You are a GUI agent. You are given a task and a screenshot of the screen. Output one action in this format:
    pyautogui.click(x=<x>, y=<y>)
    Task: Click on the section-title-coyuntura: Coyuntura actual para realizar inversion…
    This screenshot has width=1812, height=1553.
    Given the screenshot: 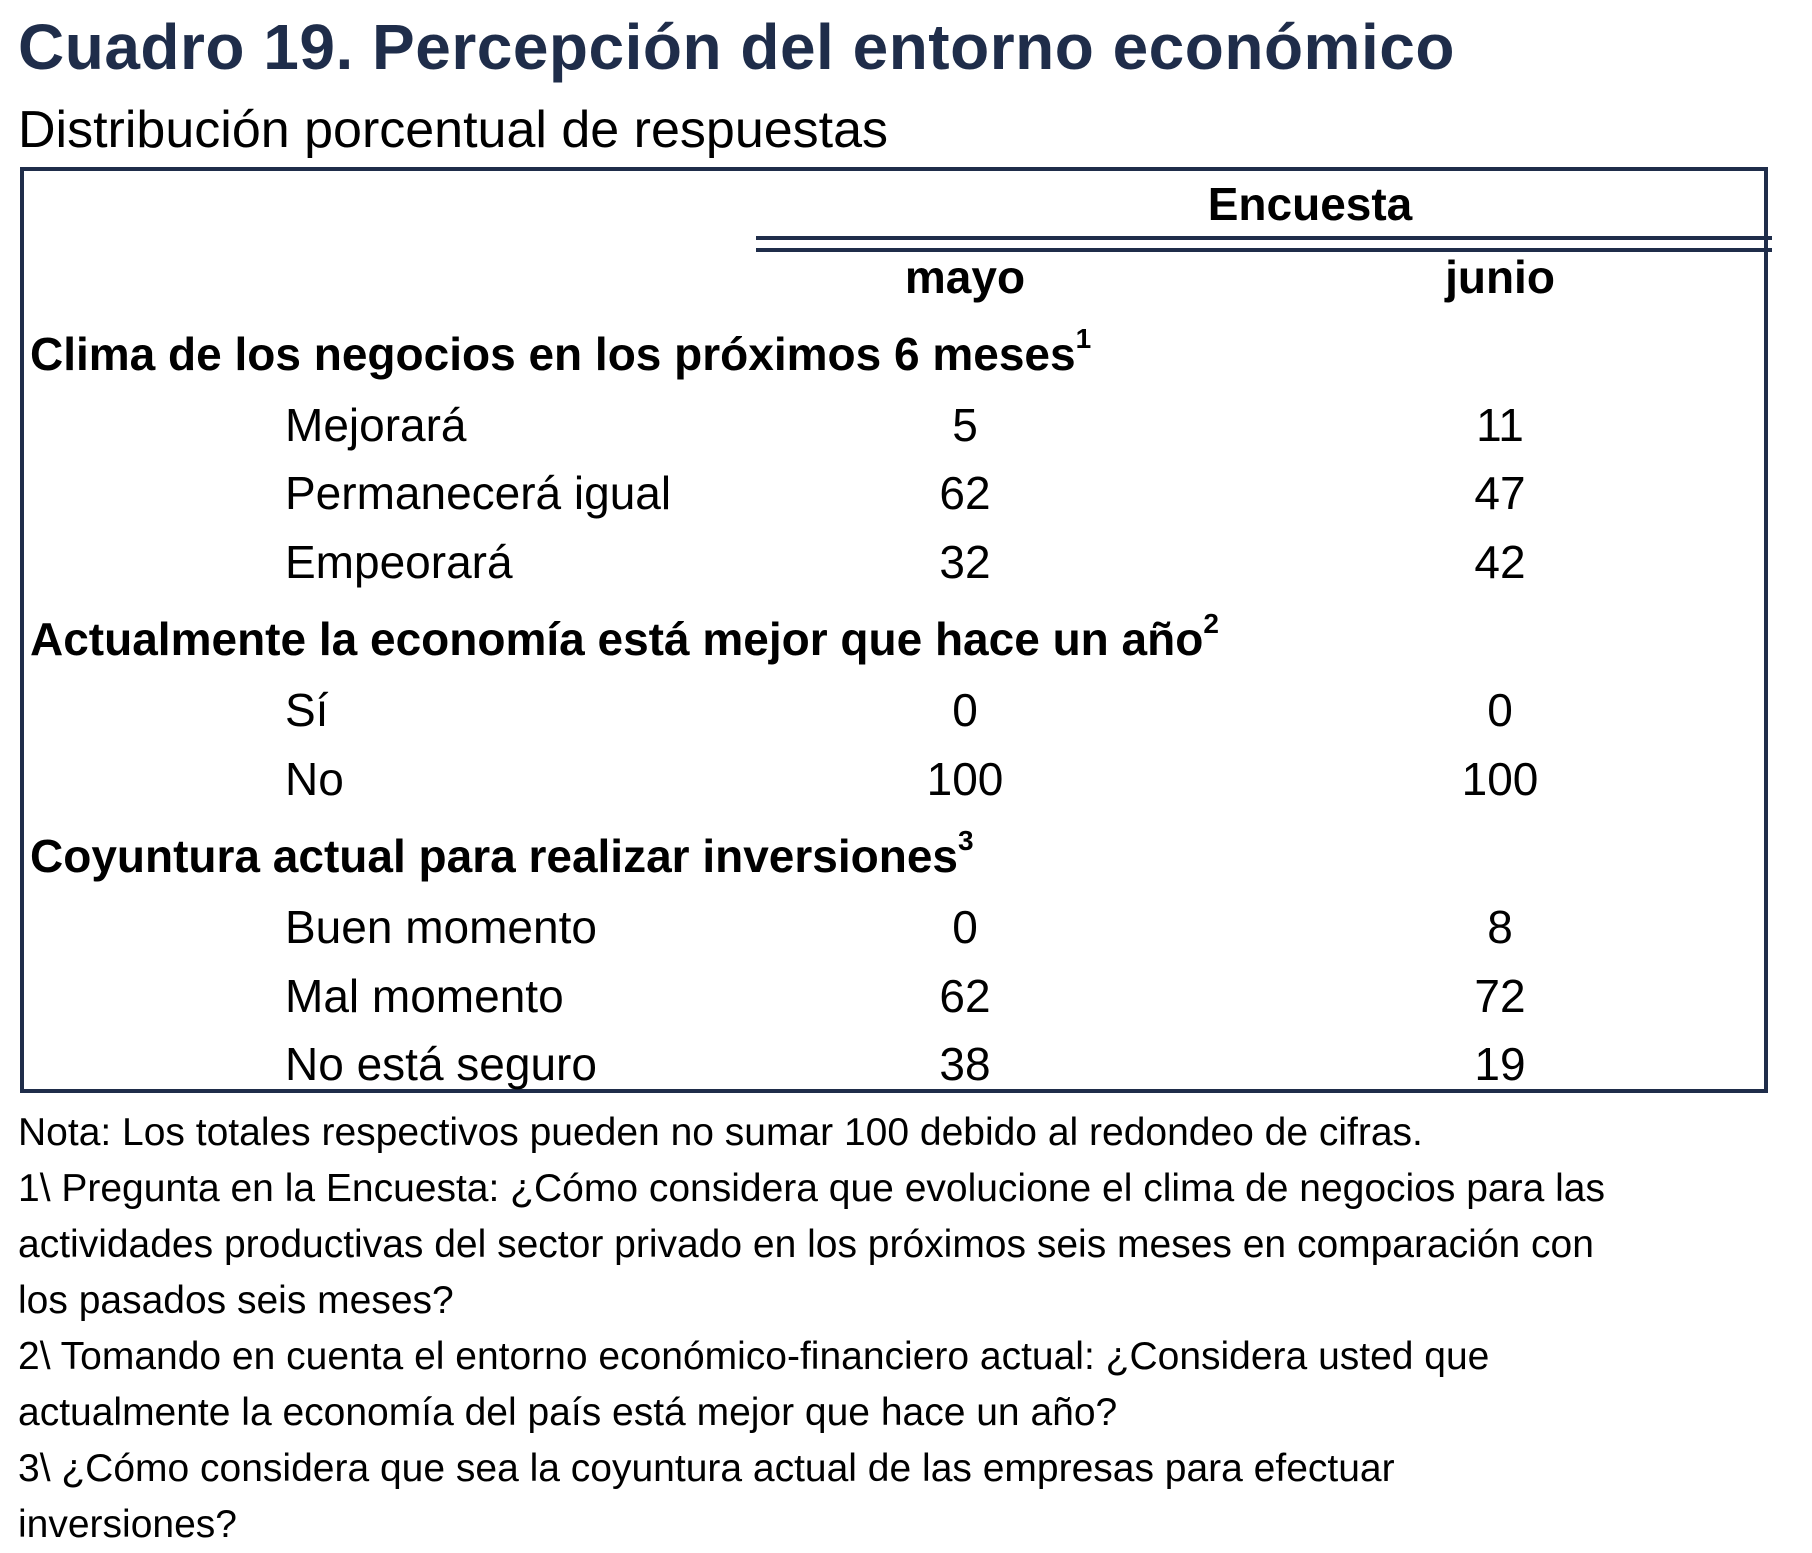 What is the action you would take?
    pyautogui.click(x=502, y=854)
    